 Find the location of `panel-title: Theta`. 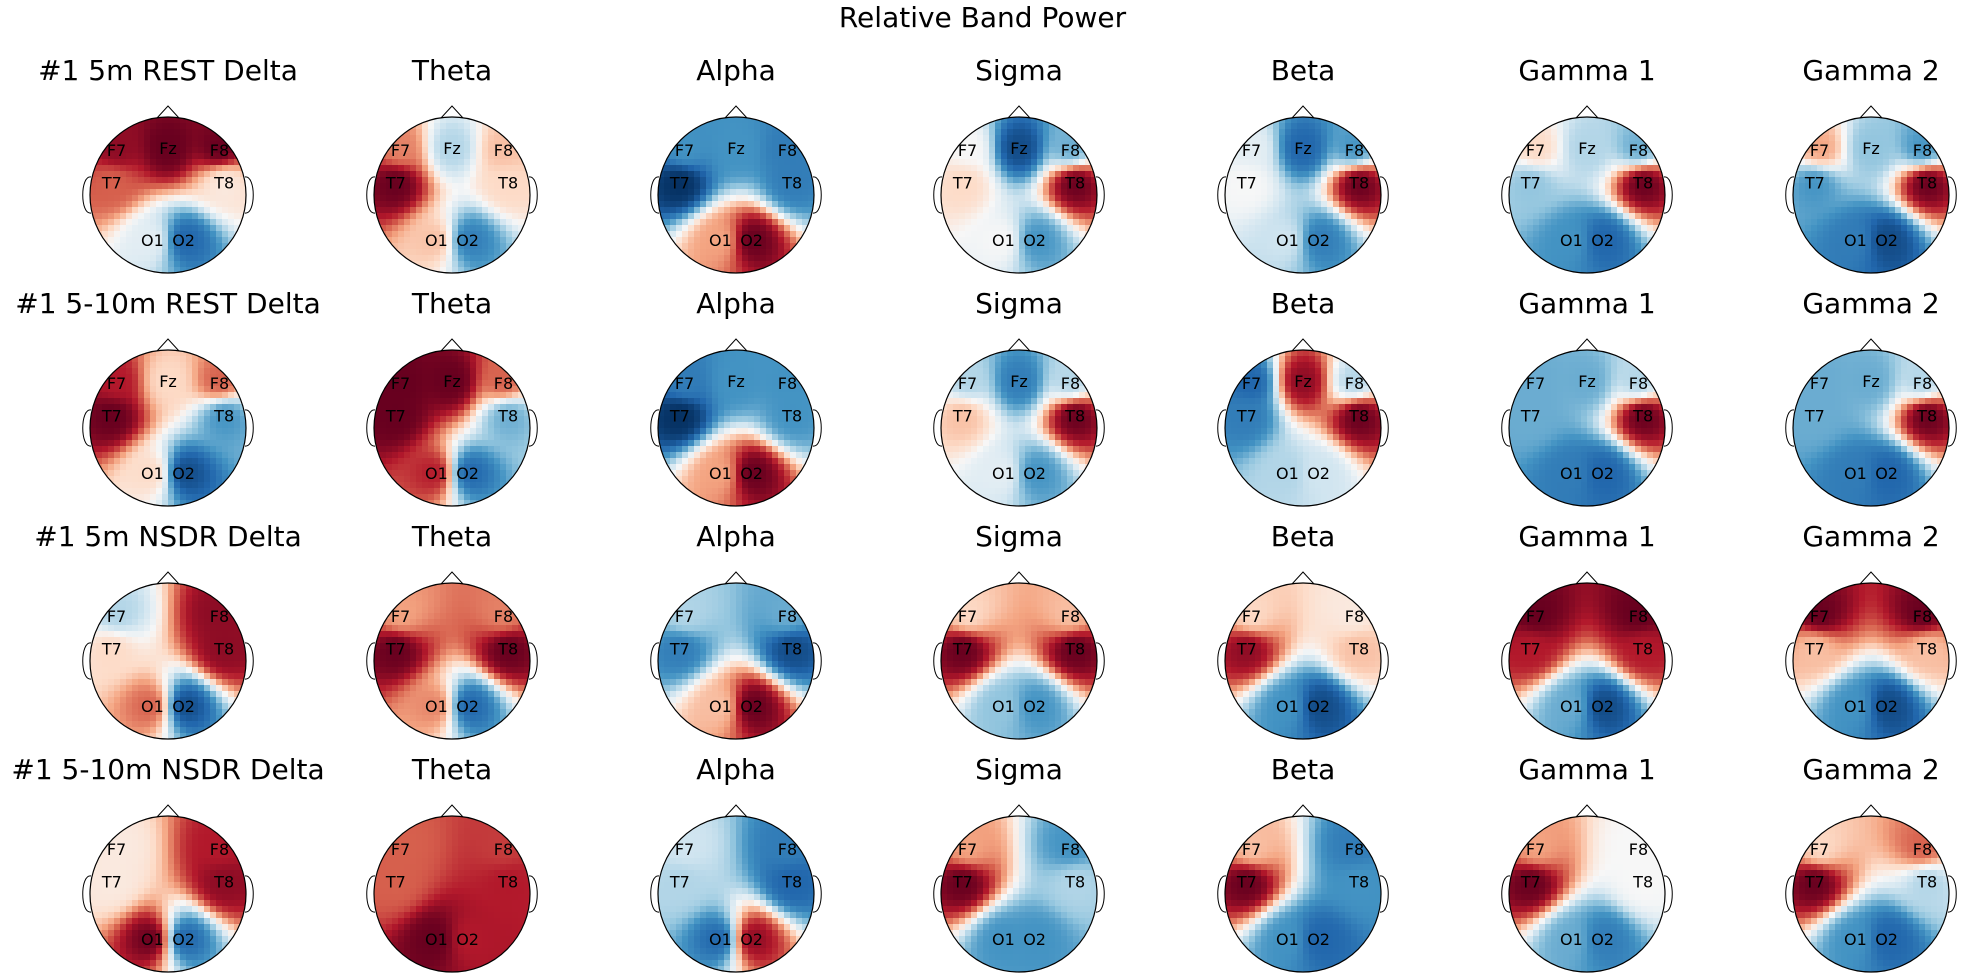

panel-title: Theta is located at coordinates (451, 536).